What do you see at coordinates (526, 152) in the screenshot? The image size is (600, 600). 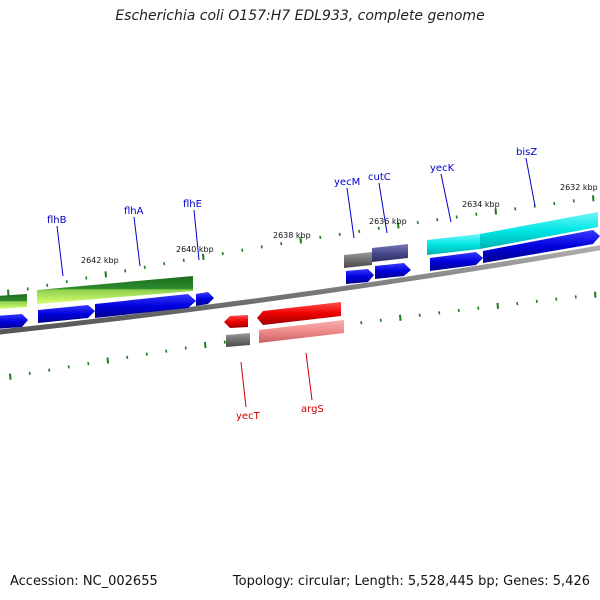 I see `gene-label-bisZ: bisZ` at bounding box center [526, 152].